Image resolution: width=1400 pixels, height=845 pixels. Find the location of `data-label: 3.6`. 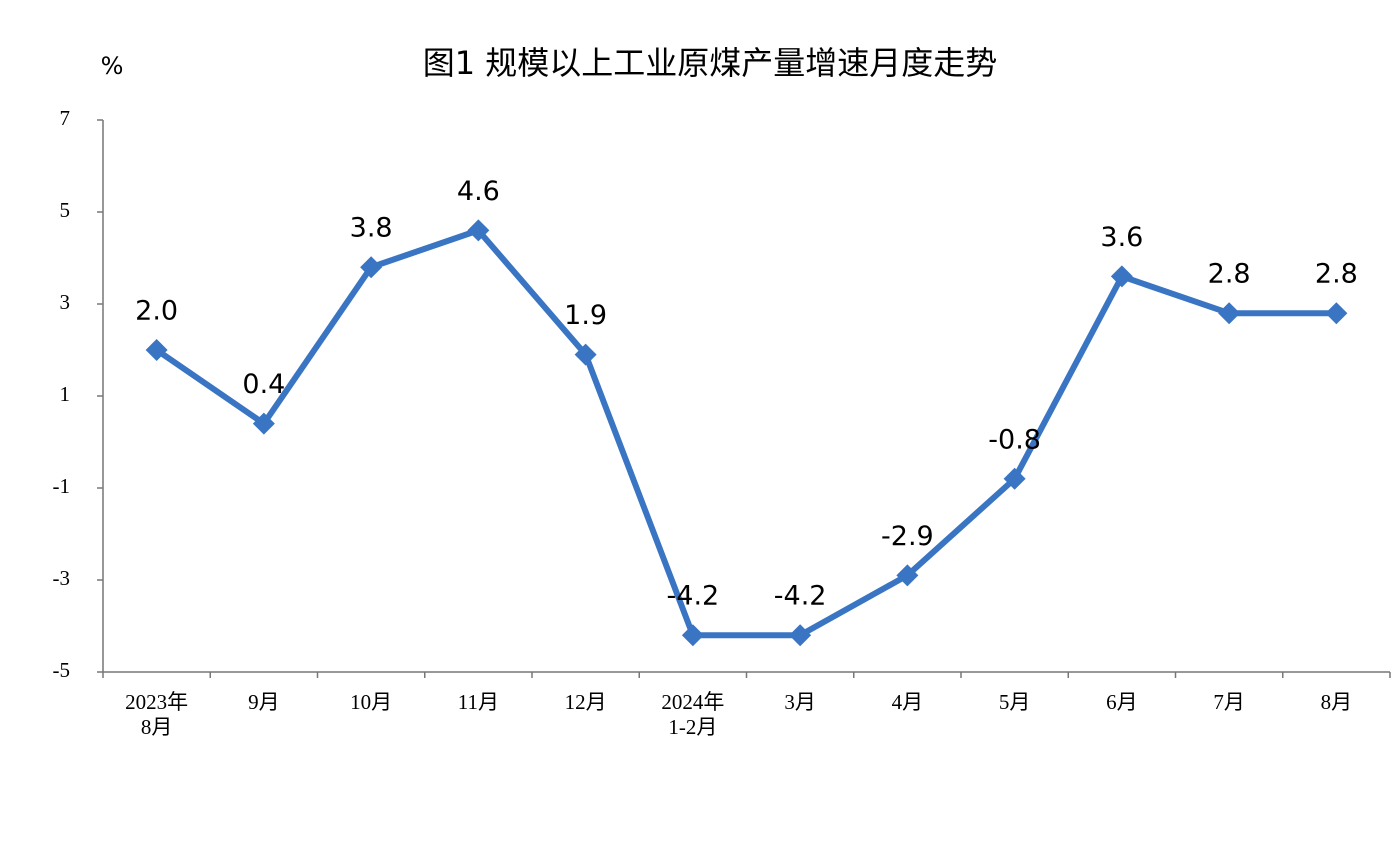

data-label: 3.6 is located at coordinates (1121, 237).